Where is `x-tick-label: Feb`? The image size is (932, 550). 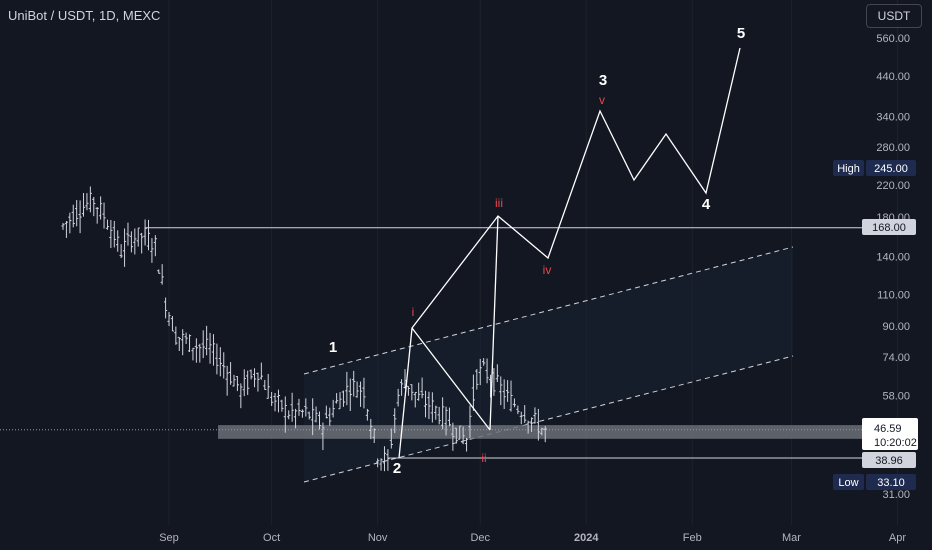 x-tick-label: Feb is located at coordinates (692, 538).